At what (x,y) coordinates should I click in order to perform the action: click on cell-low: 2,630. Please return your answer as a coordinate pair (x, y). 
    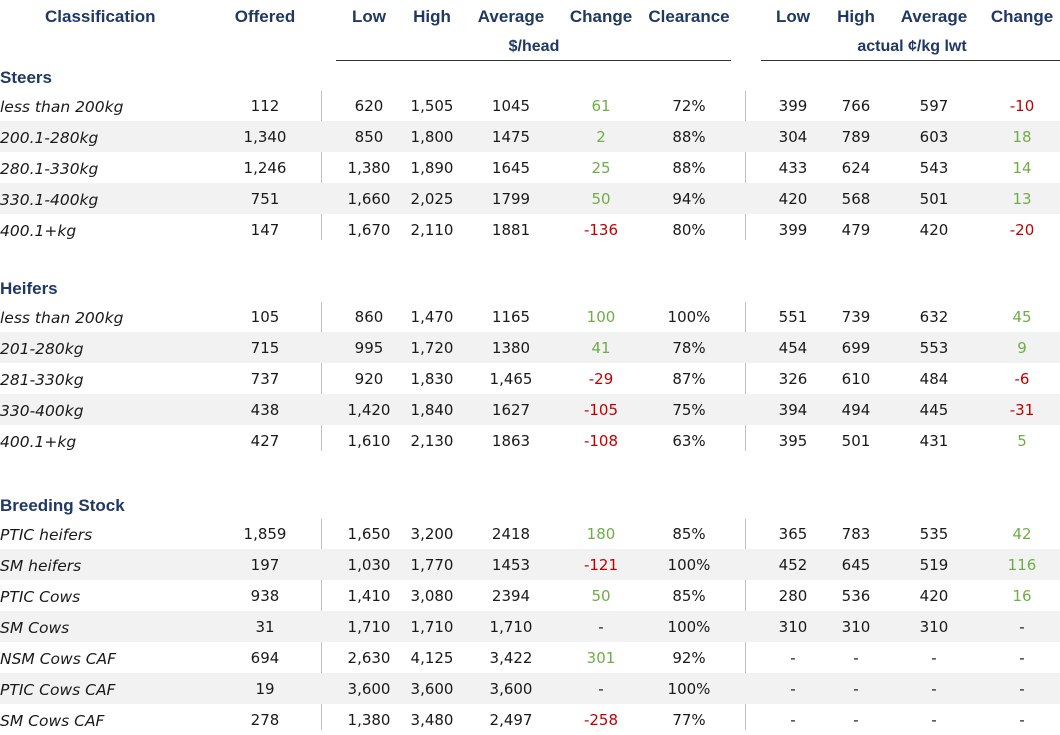
    Looking at the image, I should click on (369, 658).